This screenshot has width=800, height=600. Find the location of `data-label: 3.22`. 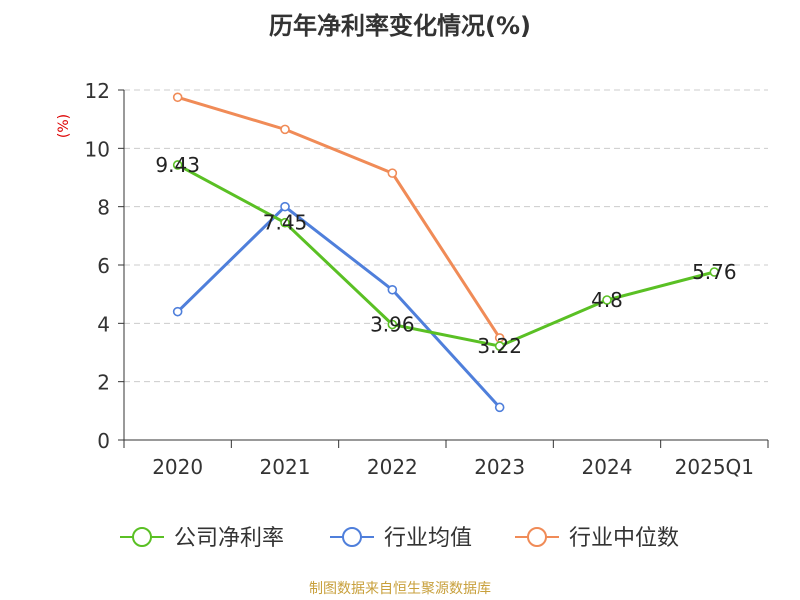

data-label: 3.22 is located at coordinates (499, 346).